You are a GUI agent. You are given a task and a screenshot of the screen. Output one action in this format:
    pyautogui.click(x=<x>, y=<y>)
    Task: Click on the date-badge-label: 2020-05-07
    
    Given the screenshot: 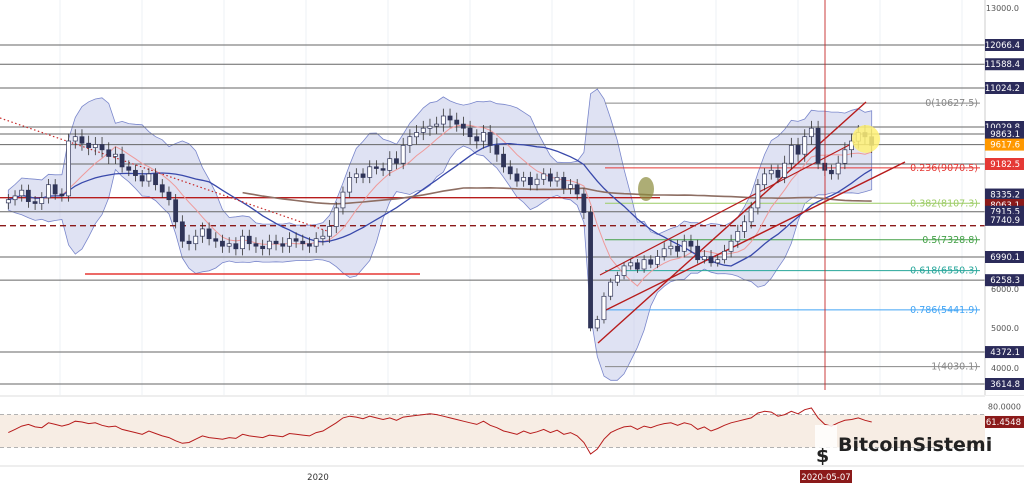 What is the action you would take?
    pyautogui.click(x=825, y=478)
    